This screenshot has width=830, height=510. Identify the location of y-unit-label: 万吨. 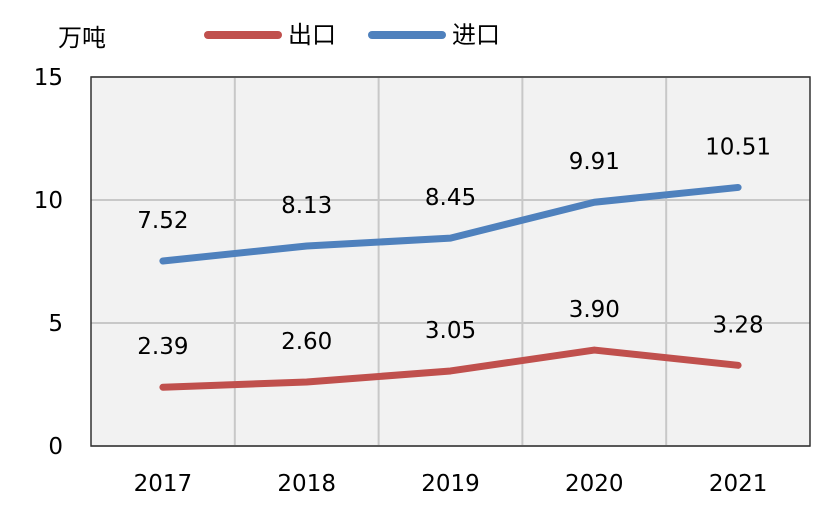
(82, 38).